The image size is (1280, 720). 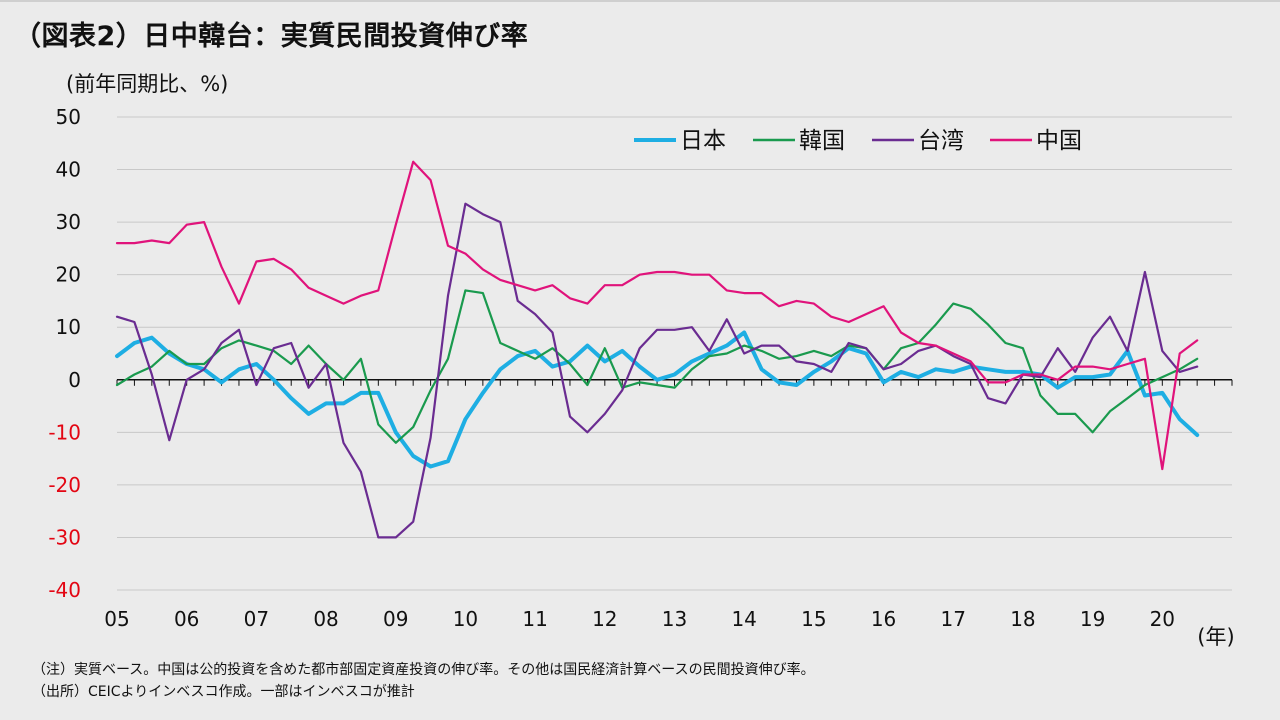 I want to click on x-tick-label: 09, so click(x=395, y=619).